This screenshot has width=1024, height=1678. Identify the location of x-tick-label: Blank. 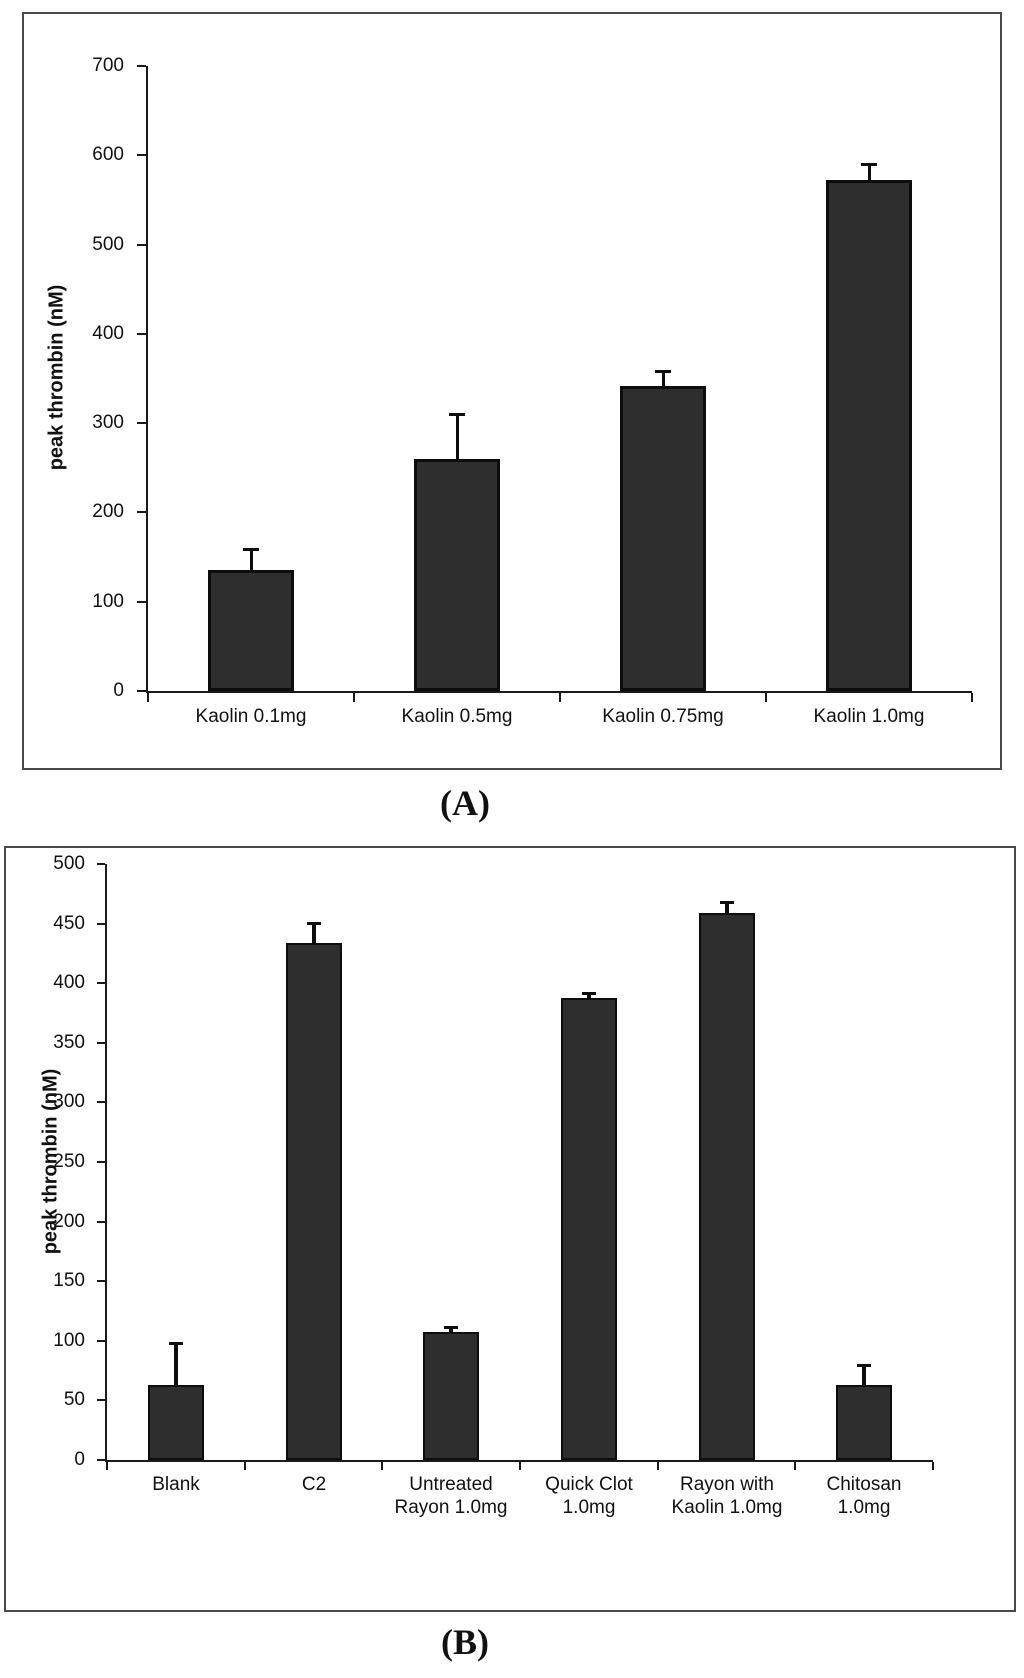
(176, 1484).